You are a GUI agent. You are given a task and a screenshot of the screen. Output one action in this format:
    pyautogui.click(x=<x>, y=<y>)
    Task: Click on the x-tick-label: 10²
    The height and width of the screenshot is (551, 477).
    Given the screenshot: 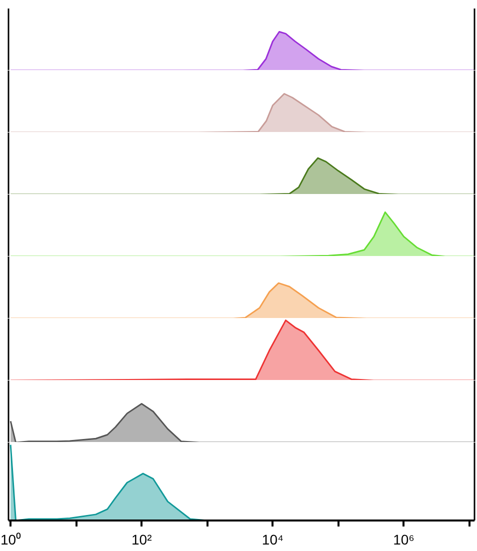 What is the action you would take?
    pyautogui.click(x=142, y=540)
    